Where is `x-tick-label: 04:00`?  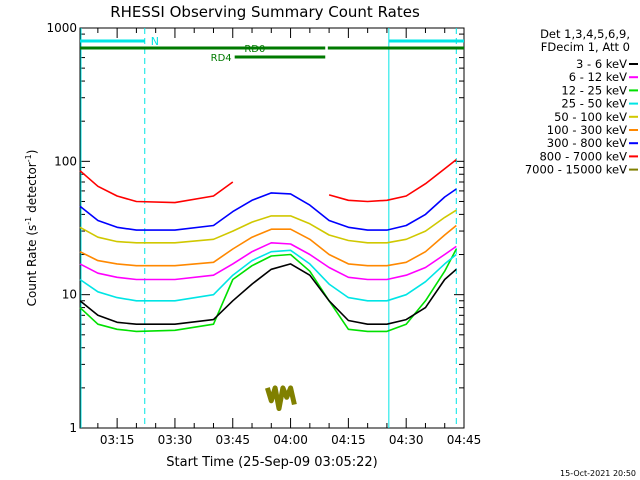 x-tick-label: 04:00 is located at coordinates (290, 440).